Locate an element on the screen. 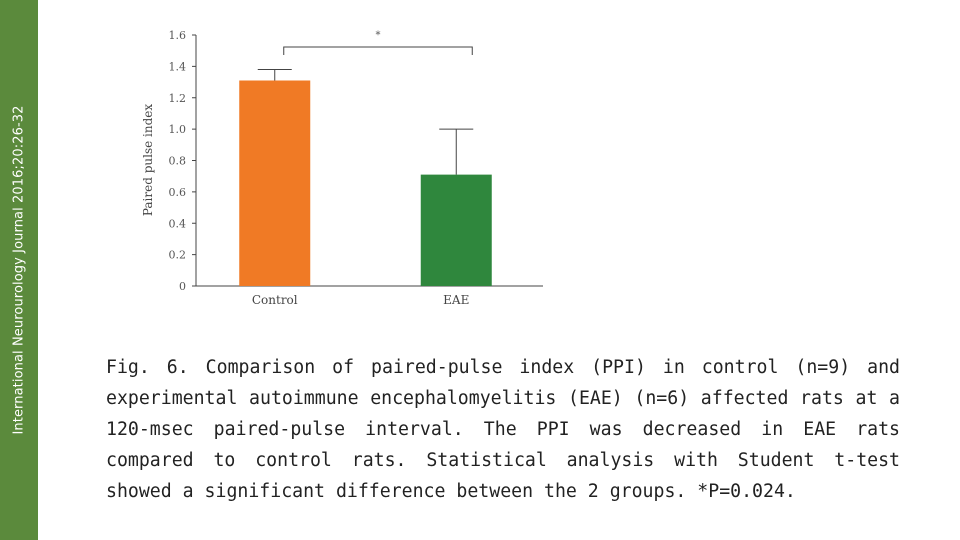 Image resolution: width=960 pixels, height=540 pixels. y-tick-label: 1.6 is located at coordinates (178, 35).